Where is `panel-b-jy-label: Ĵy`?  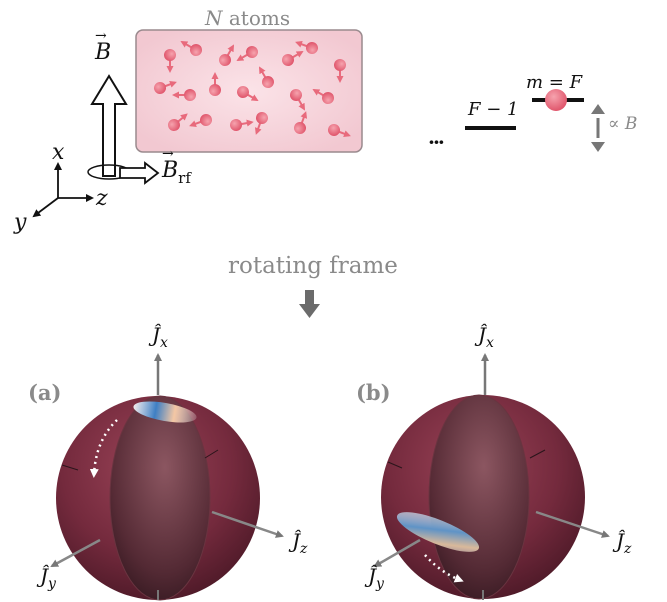
panel-b-jy-label: Ĵy is located at coordinates (376, 578).